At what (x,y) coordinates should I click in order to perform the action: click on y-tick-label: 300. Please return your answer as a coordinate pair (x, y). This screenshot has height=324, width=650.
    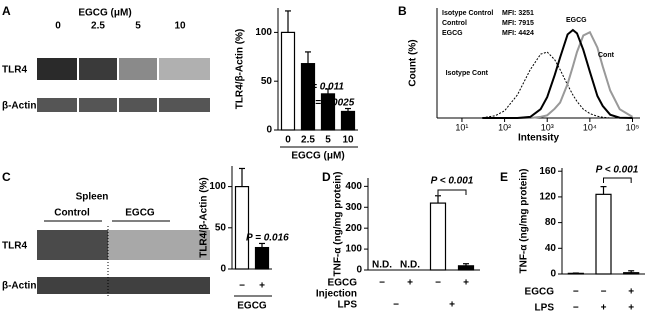
    Looking at the image, I should click on (353, 207).